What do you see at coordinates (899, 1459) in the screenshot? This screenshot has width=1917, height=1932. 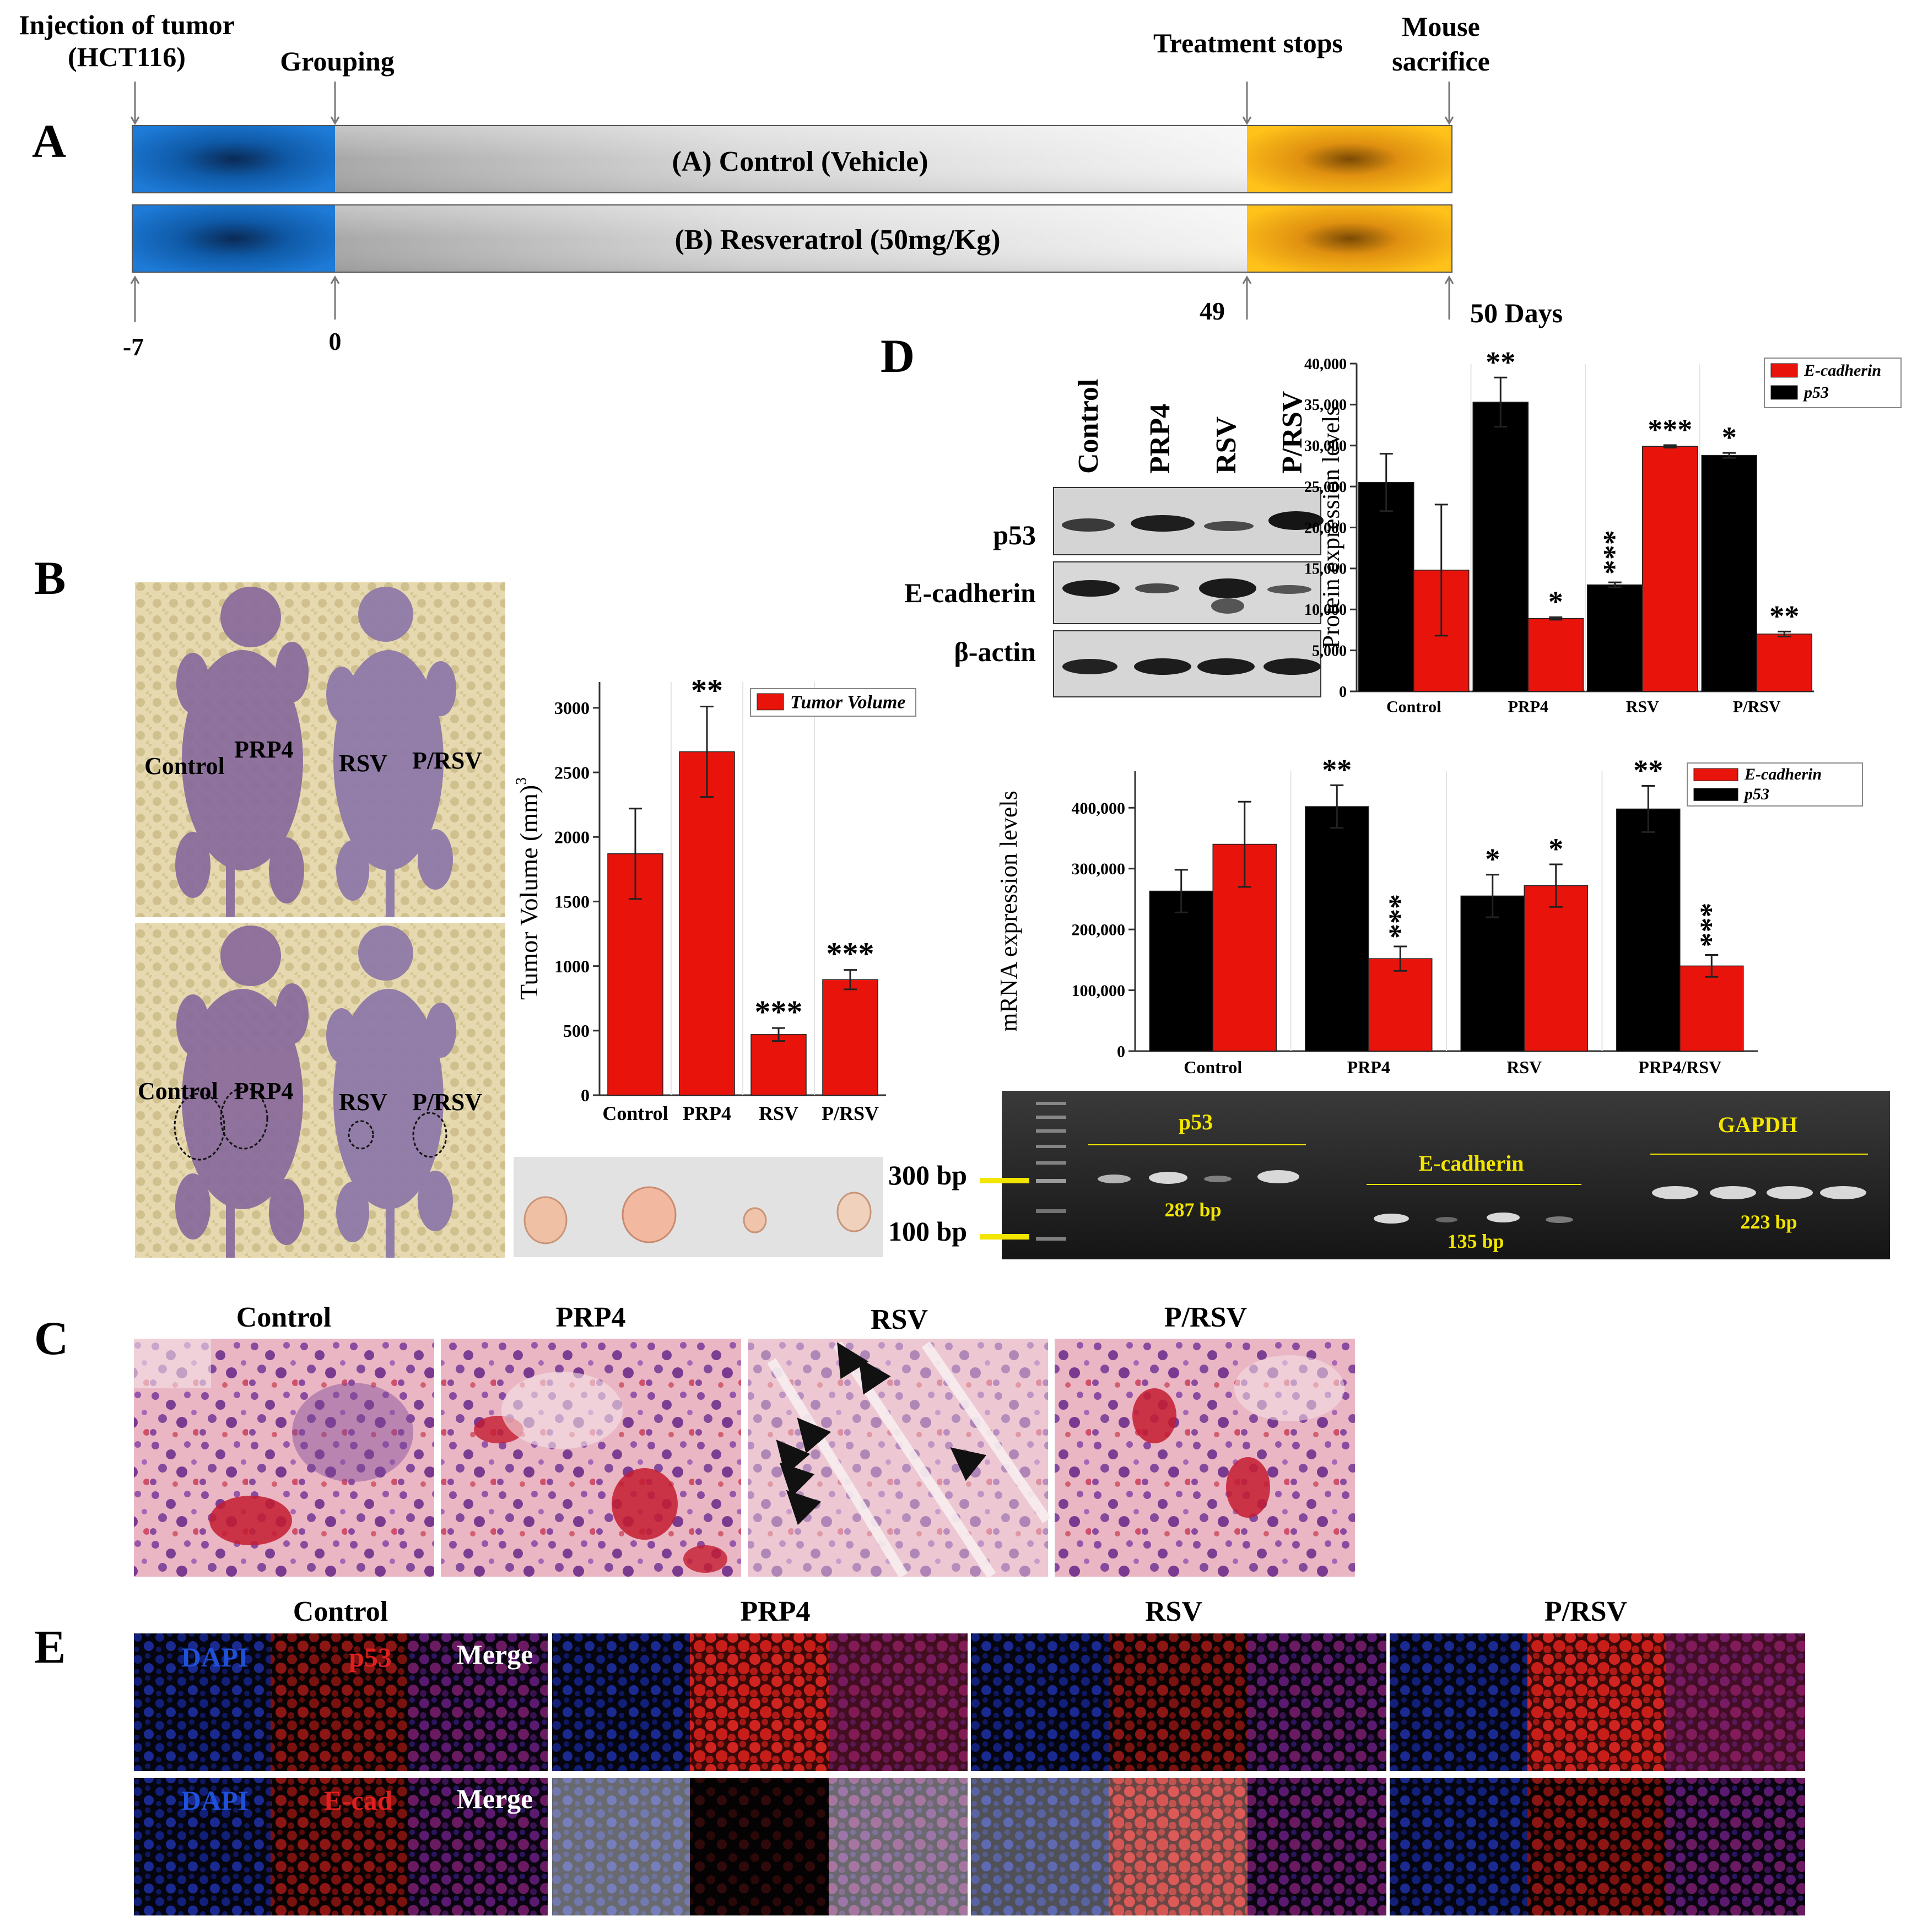 I see `histology-image-rsv` at bounding box center [899, 1459].